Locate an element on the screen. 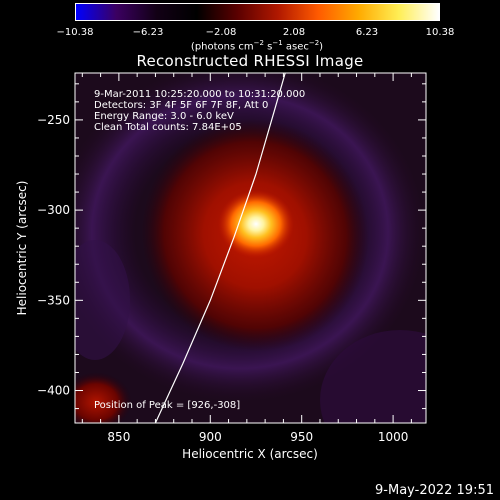 The image size is (500, 500). colorbar-tick-label: 2.08 is located at coordinates (294, 32).